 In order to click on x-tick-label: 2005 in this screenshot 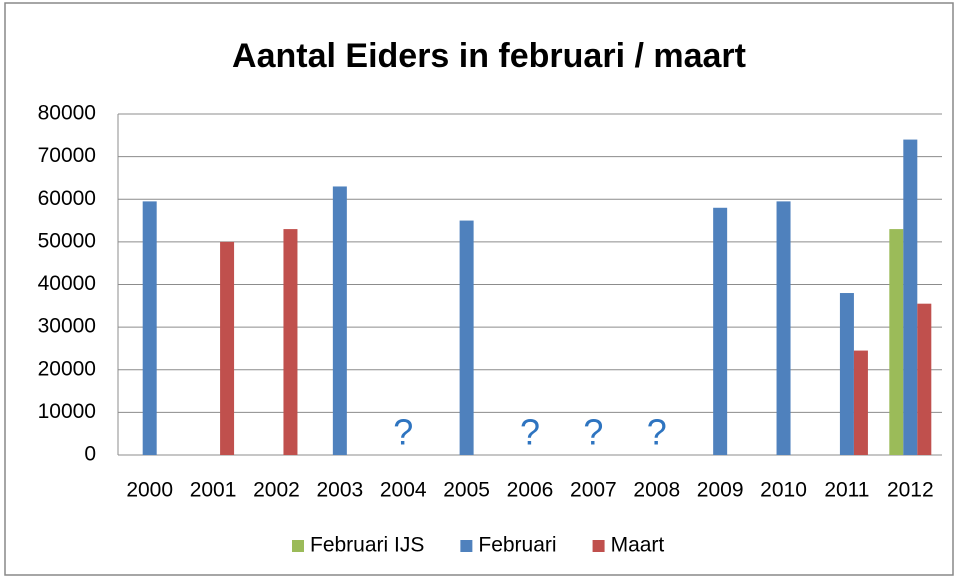, I will do `click(466, 490)`.